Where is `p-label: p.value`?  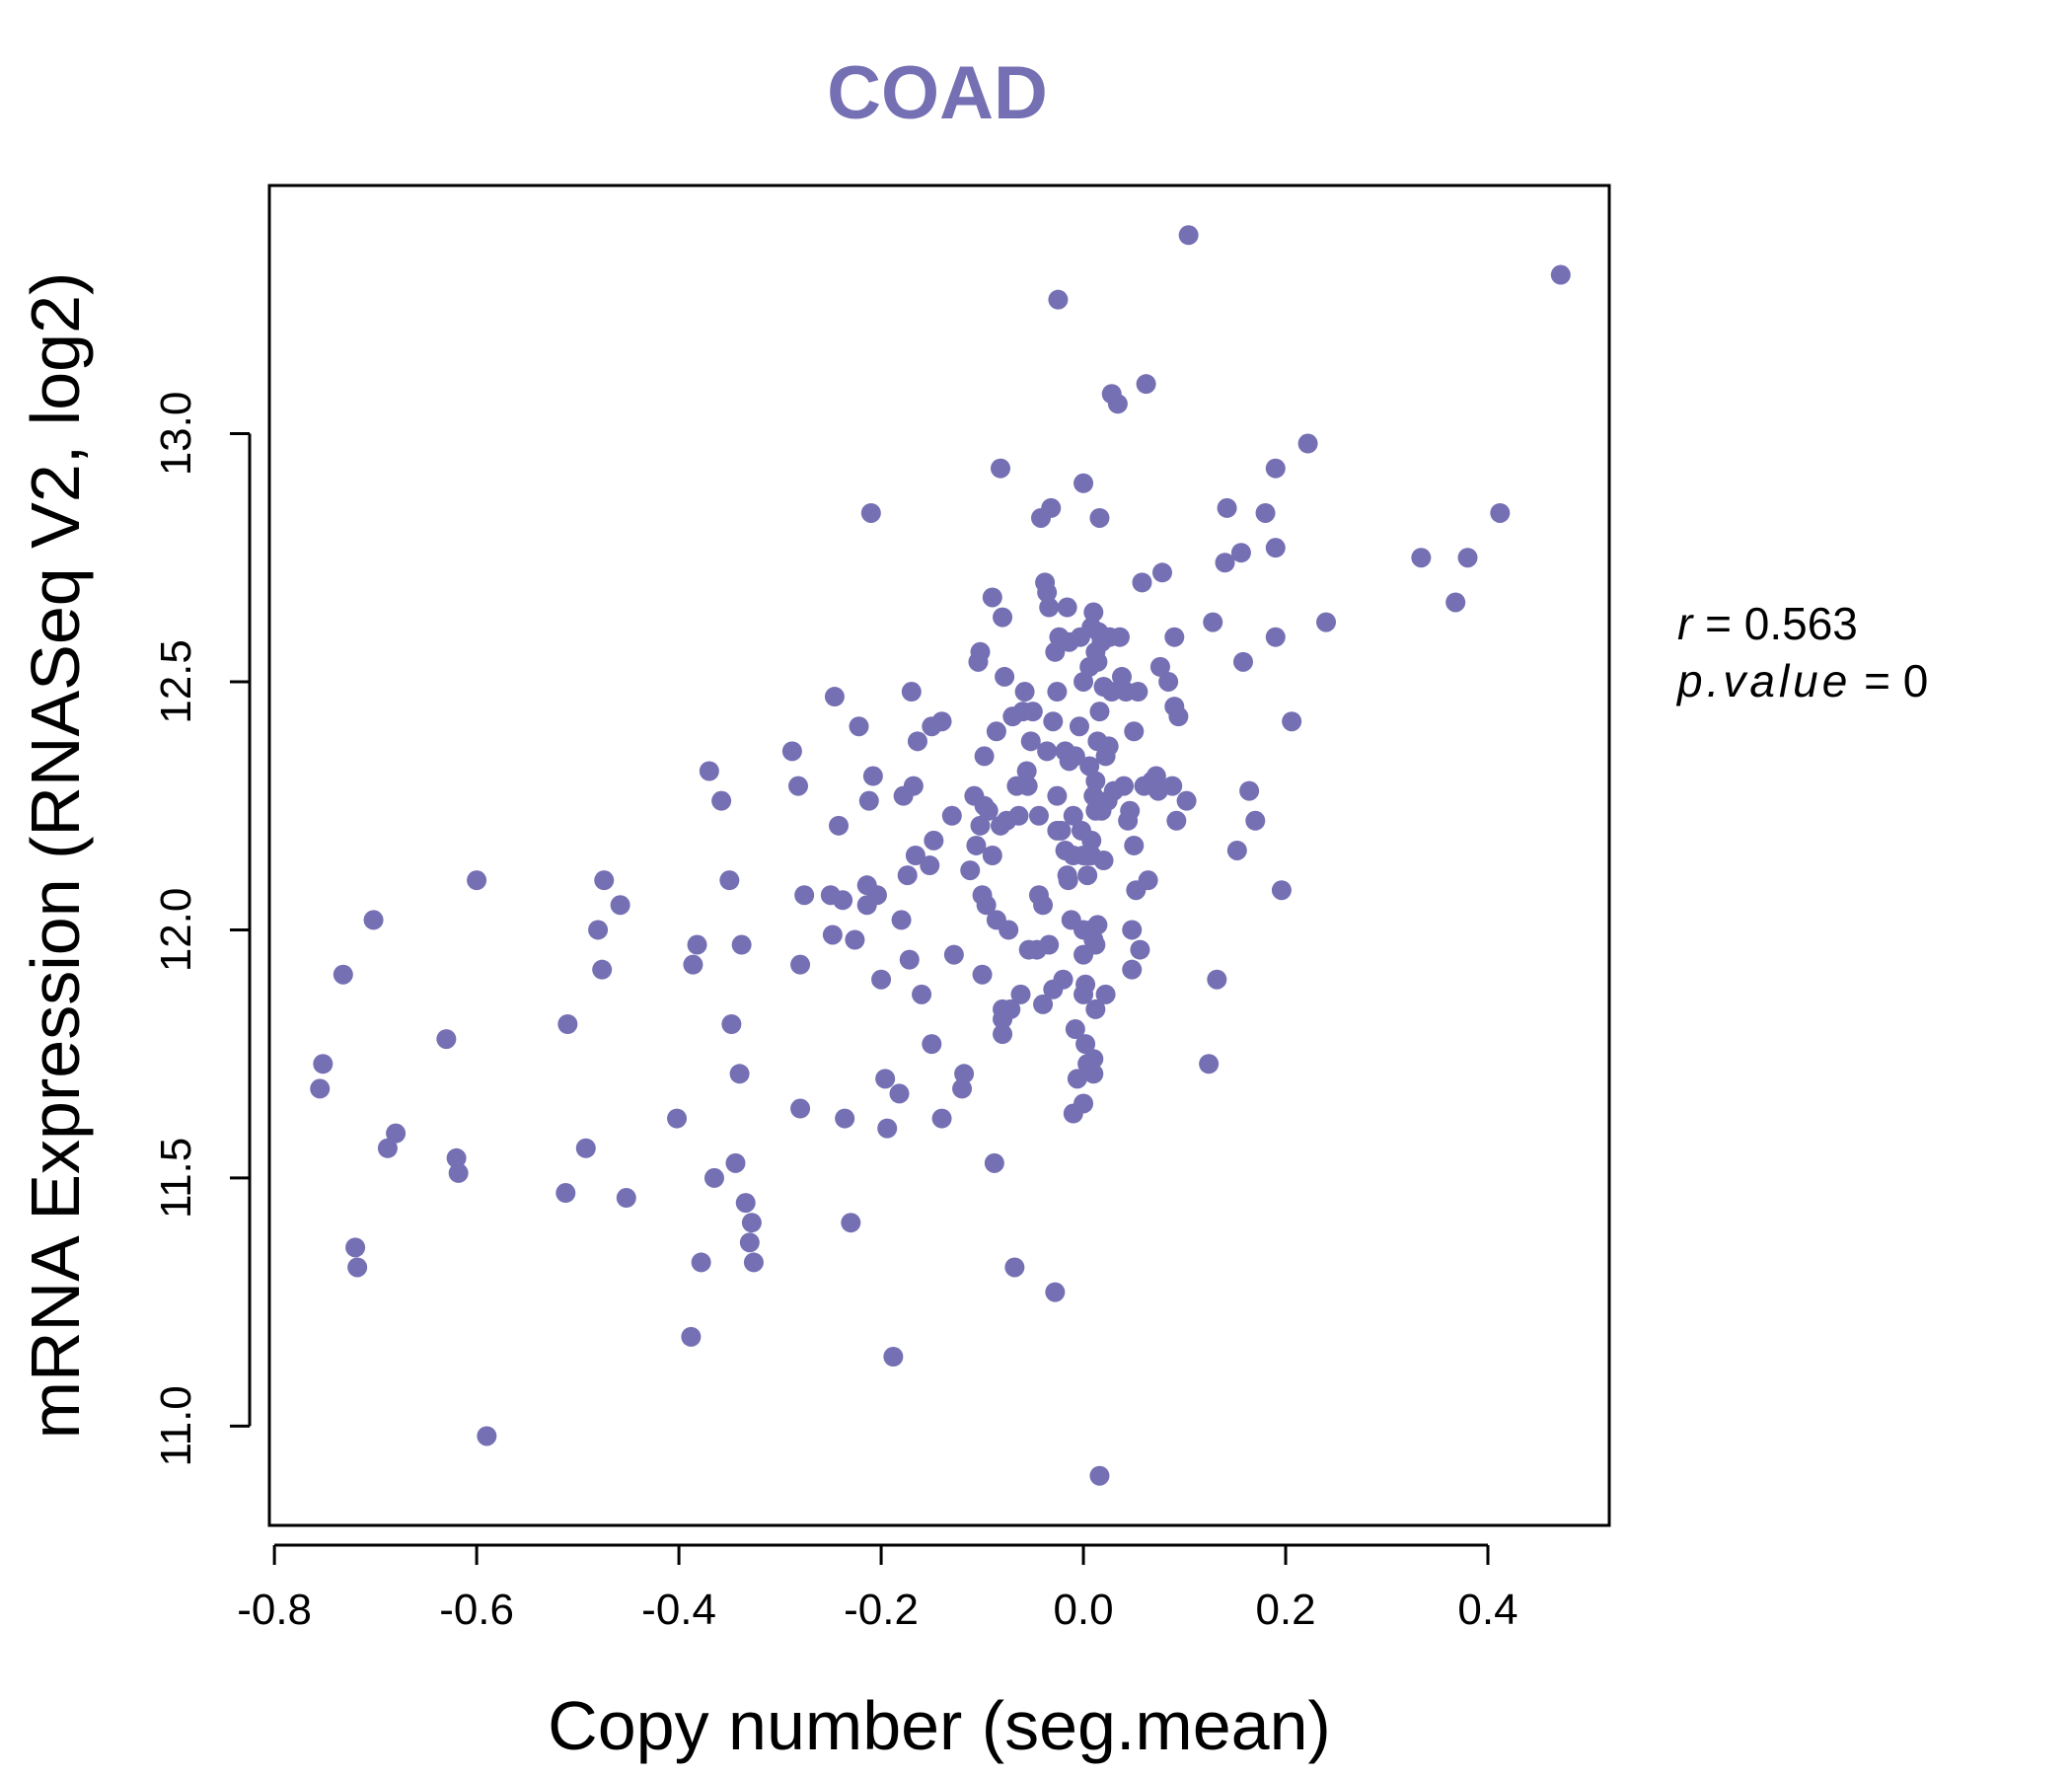
p-label: p.value is located at coordinates (1763, 681).